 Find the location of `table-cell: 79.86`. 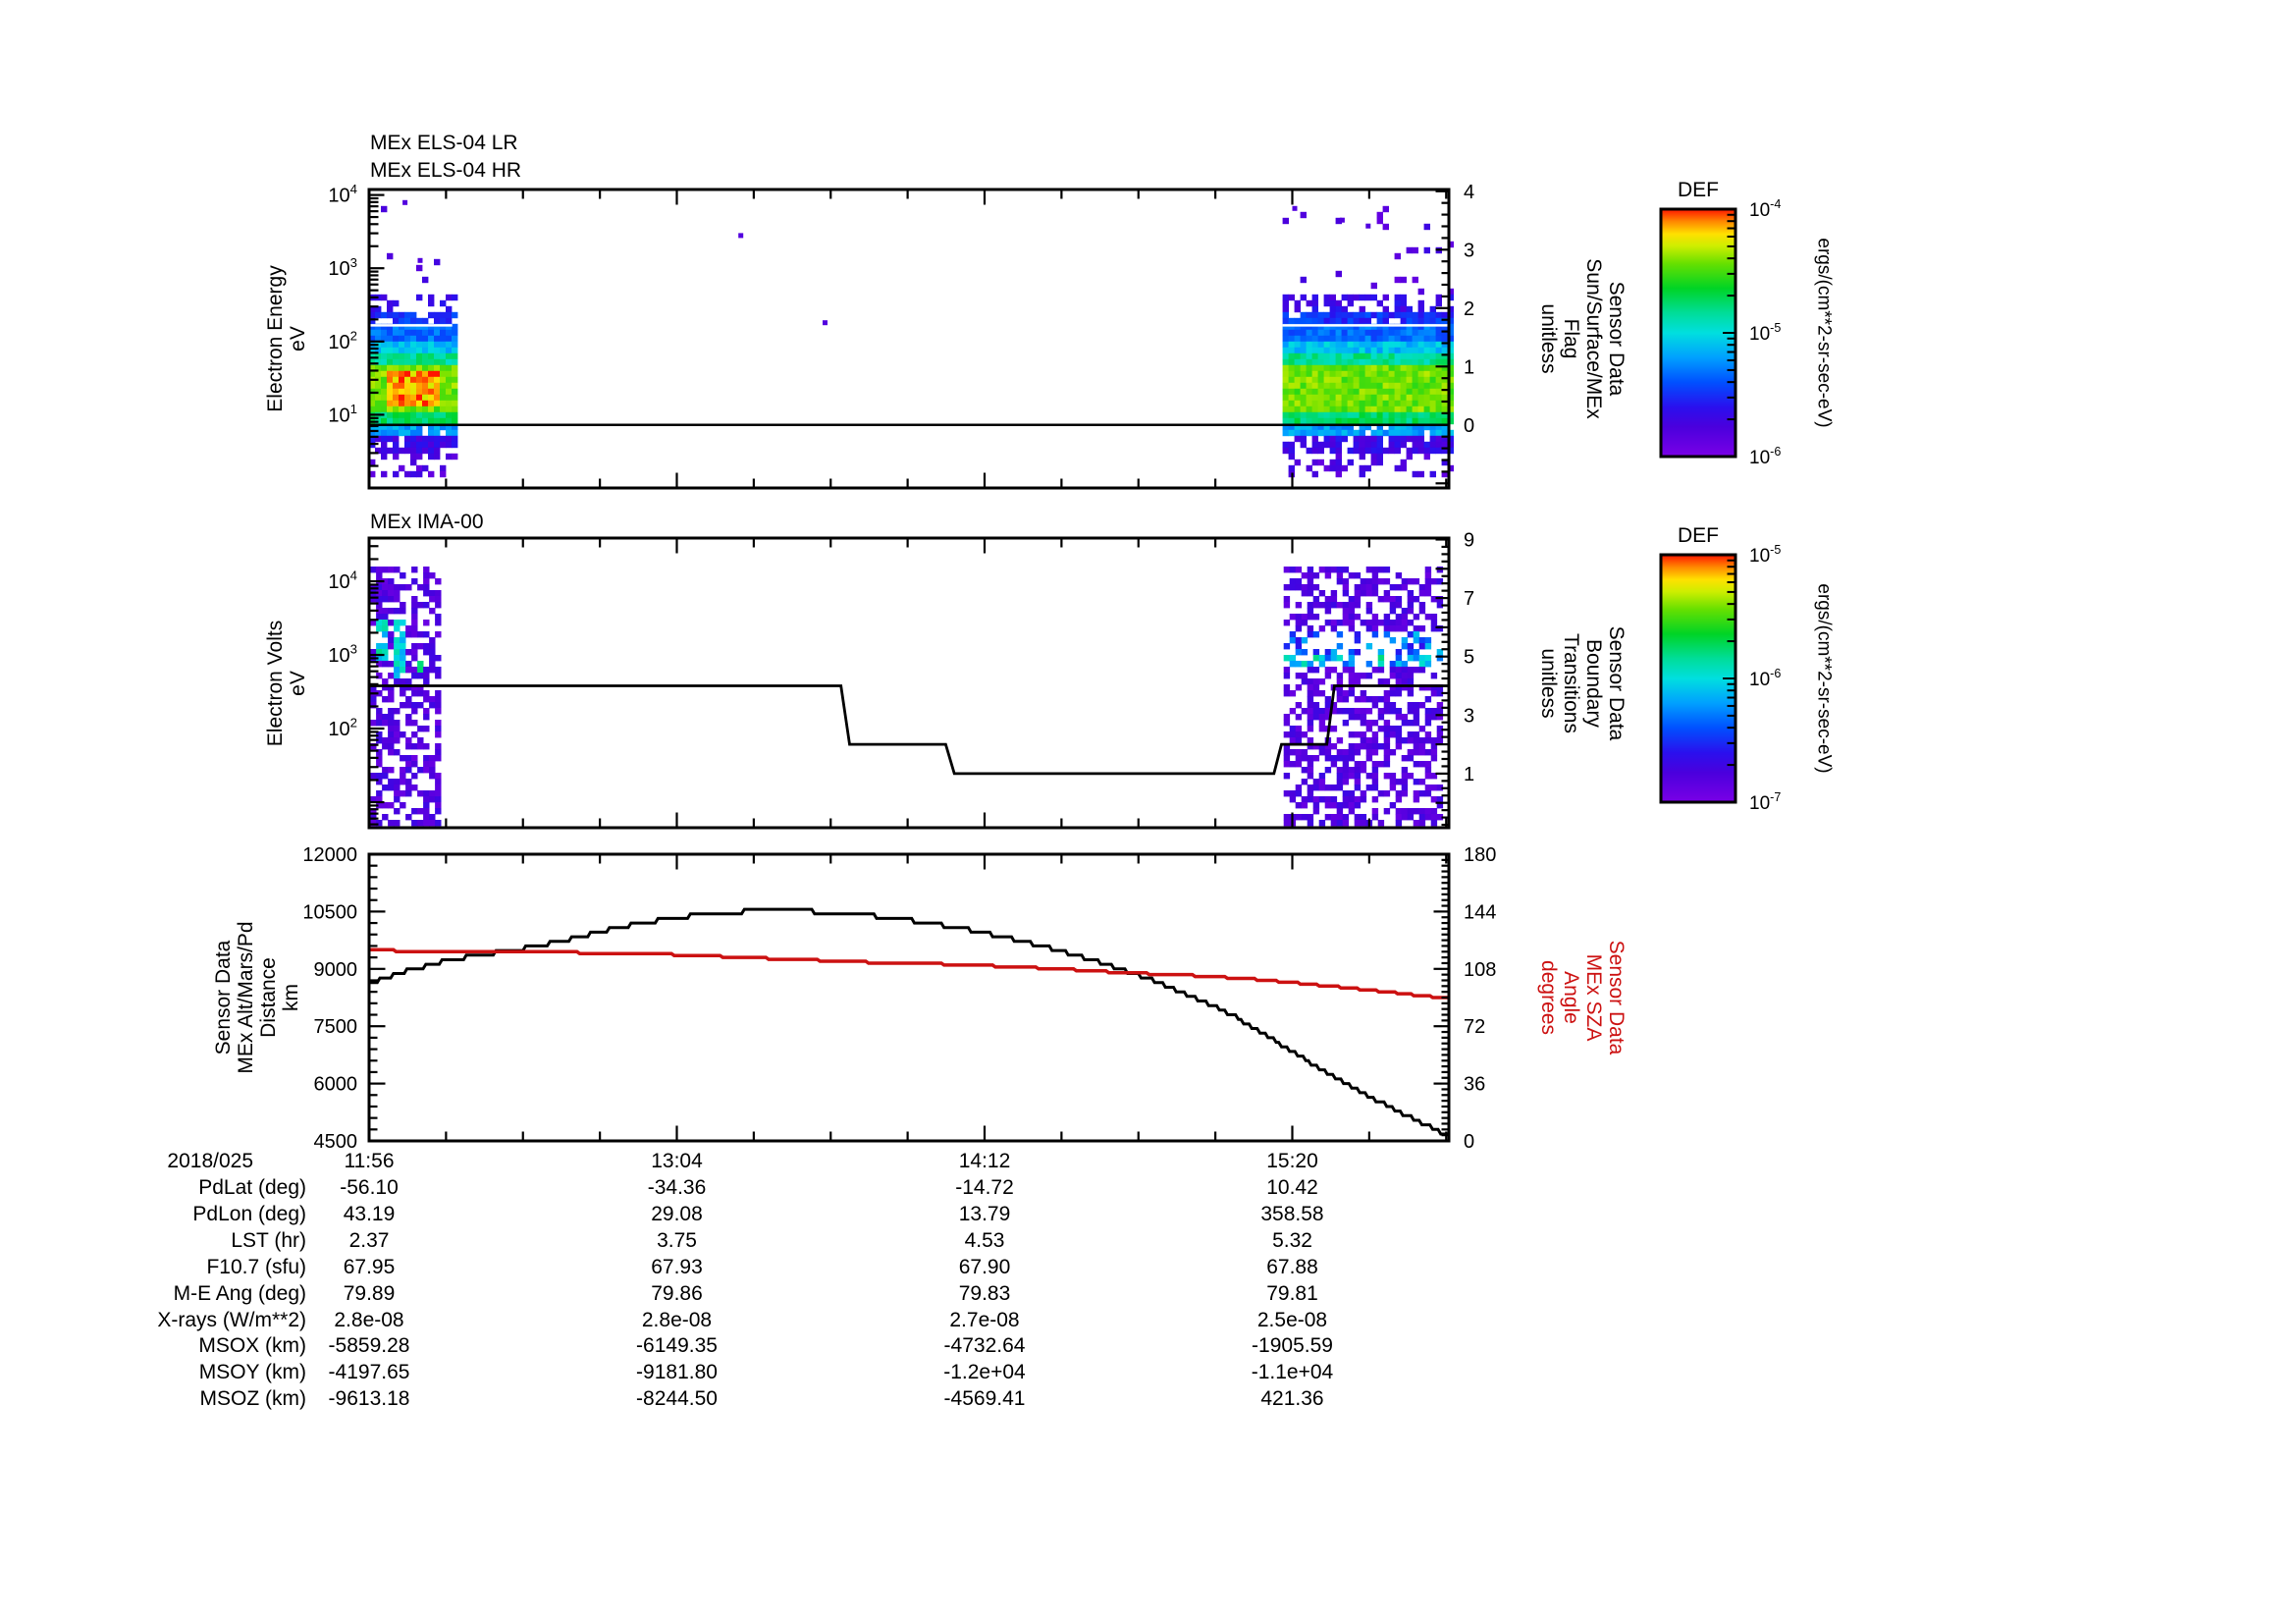

table-cell: 79.86 is located at coordinates (677, 1293).